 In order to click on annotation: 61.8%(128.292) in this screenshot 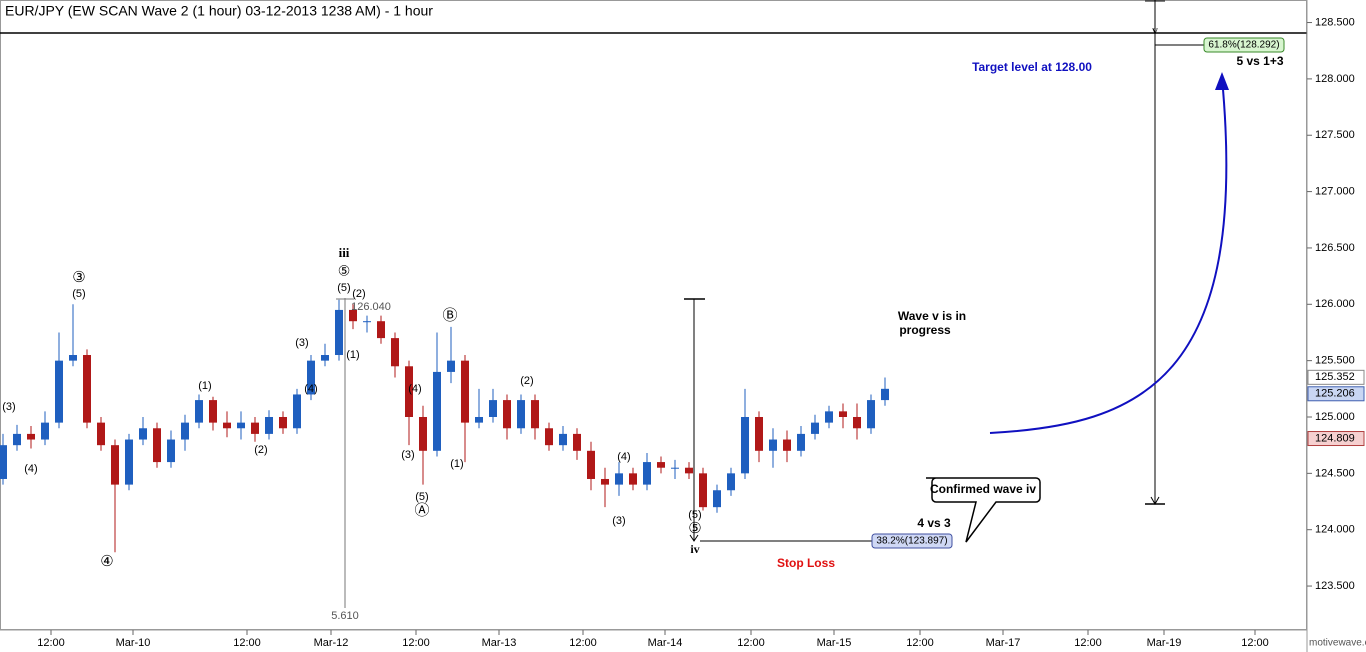, I will do `click(1243, 45)`.